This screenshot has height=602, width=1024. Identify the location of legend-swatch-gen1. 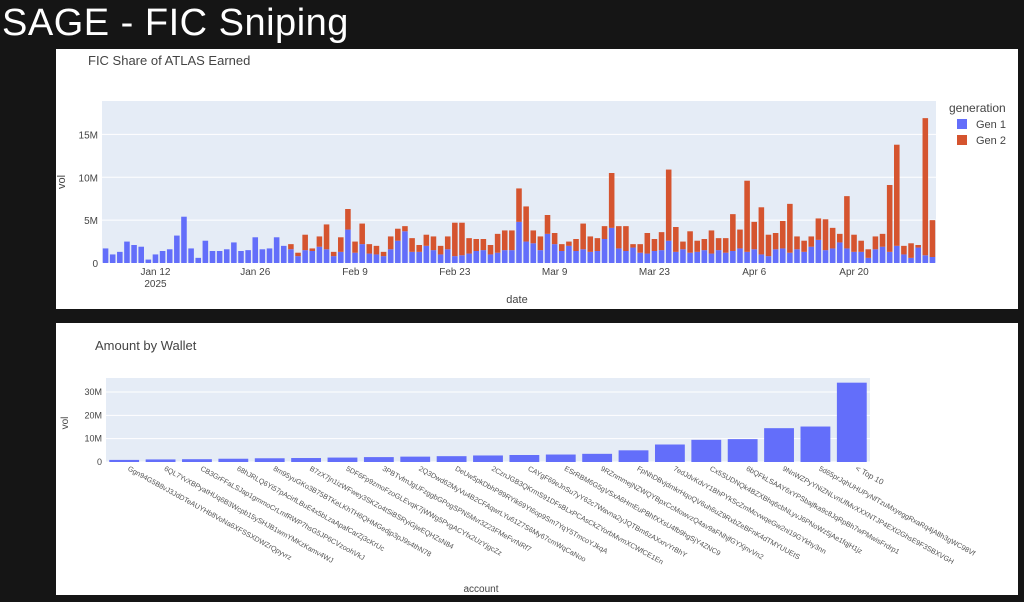
(962, 124).